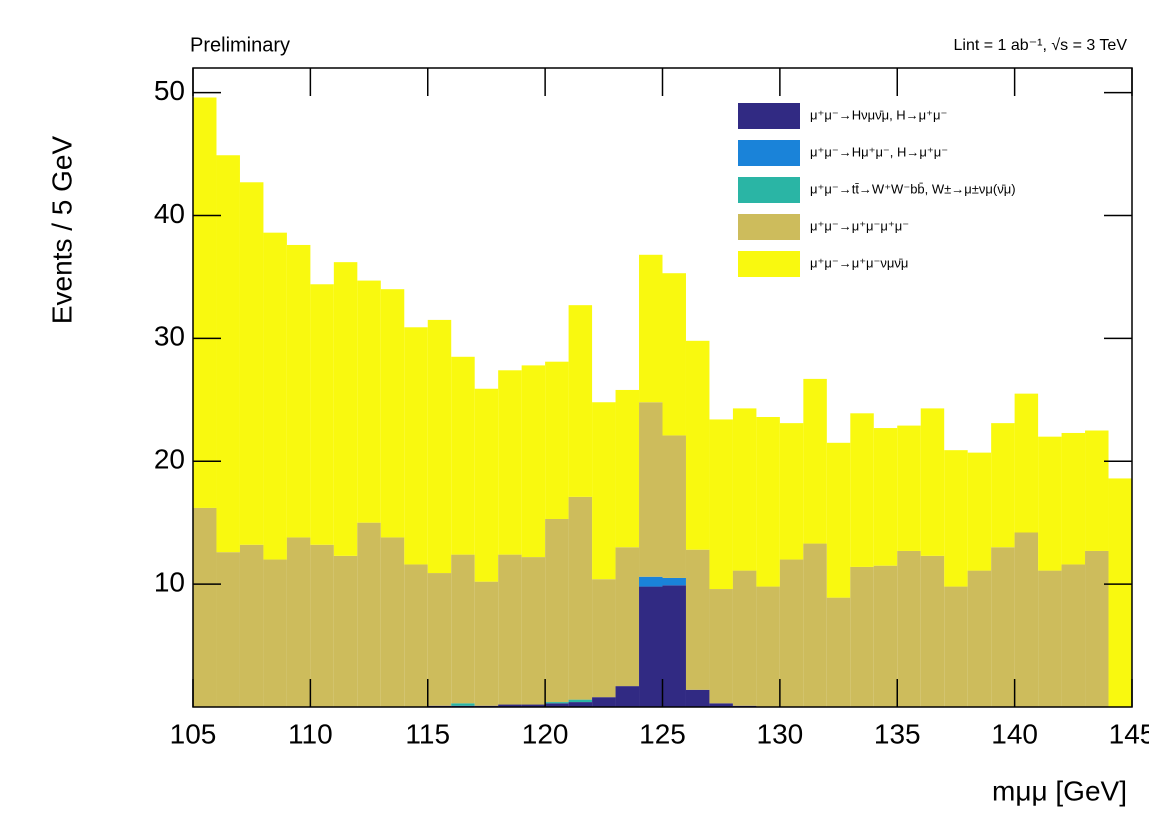 Image resolution: width=1149 pixels, height=817 pixels. What do you see at coordinates (913, 188) in the screenshot?
I see `legend-label: μ⁺μ⁻→tt̄→W⁺W⁻bb̄, W±→μ±νμ(ν̄μ)` at bounding box center [913, 188].